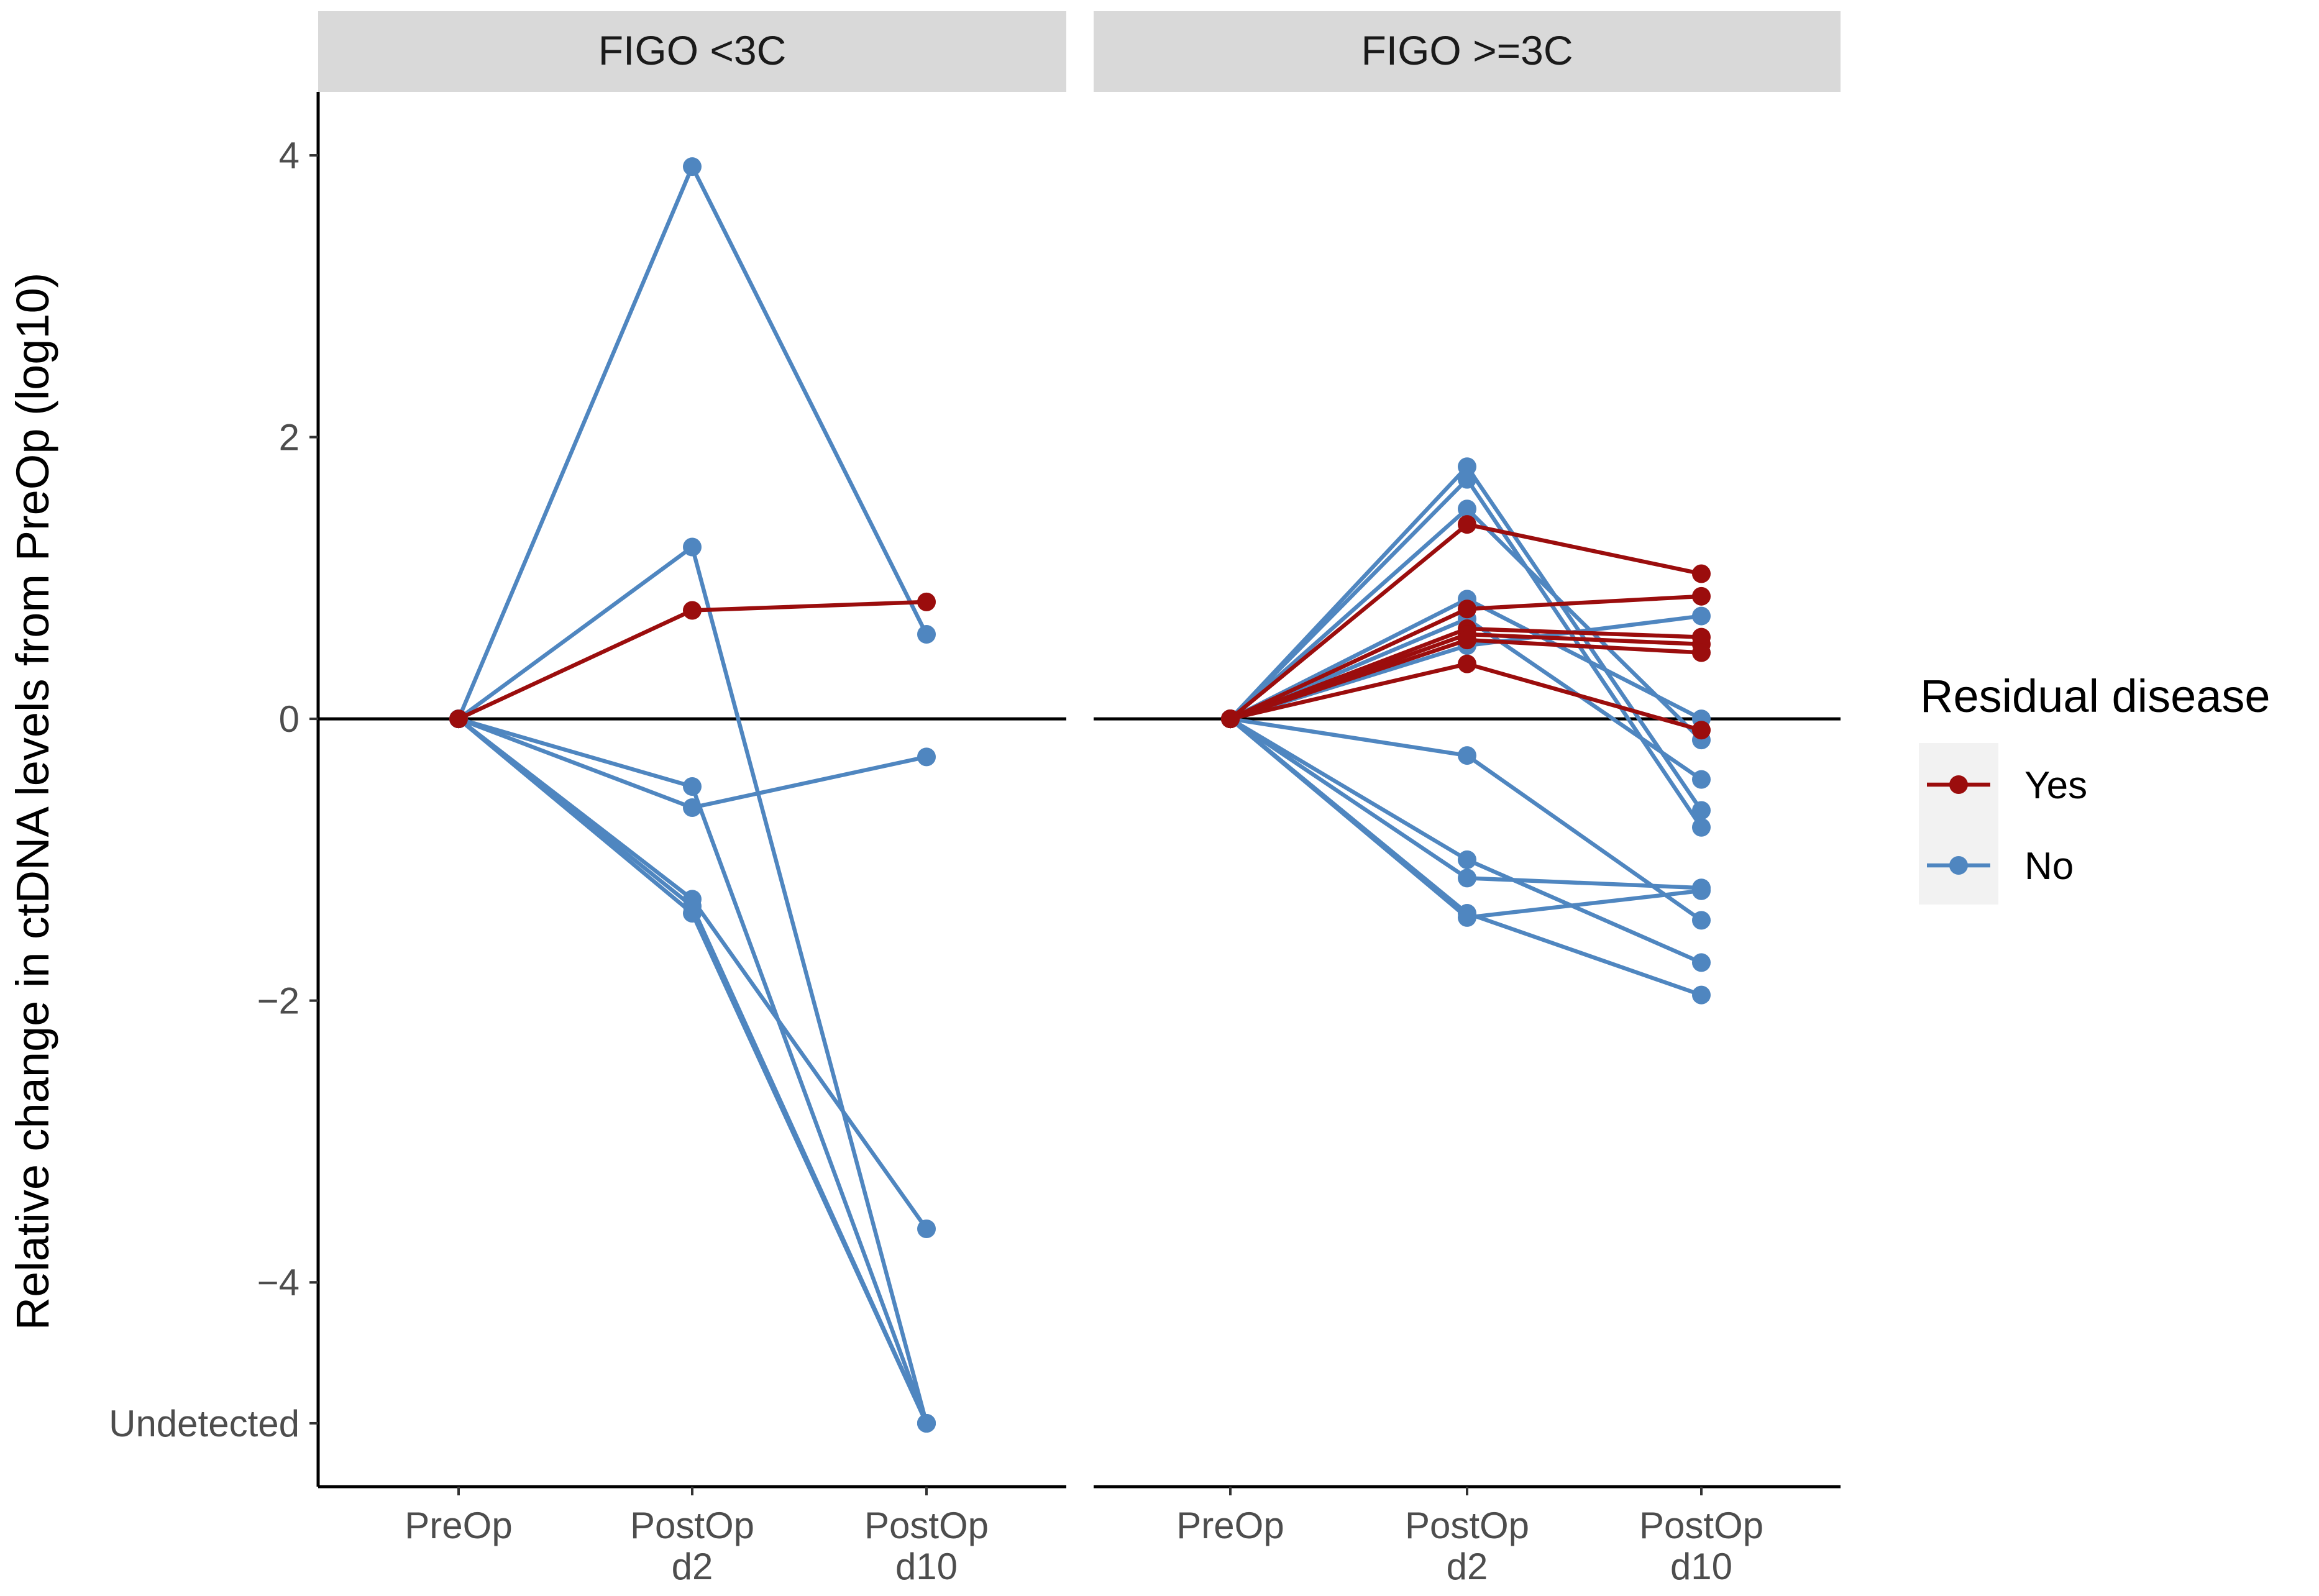 Image resolution: width=2319 pixels, height=1596 pixels. What do you see at coordinates (2049, 866) in the screenshot?
I see `legend-label-no: No` at bounding box center [2049, 866].